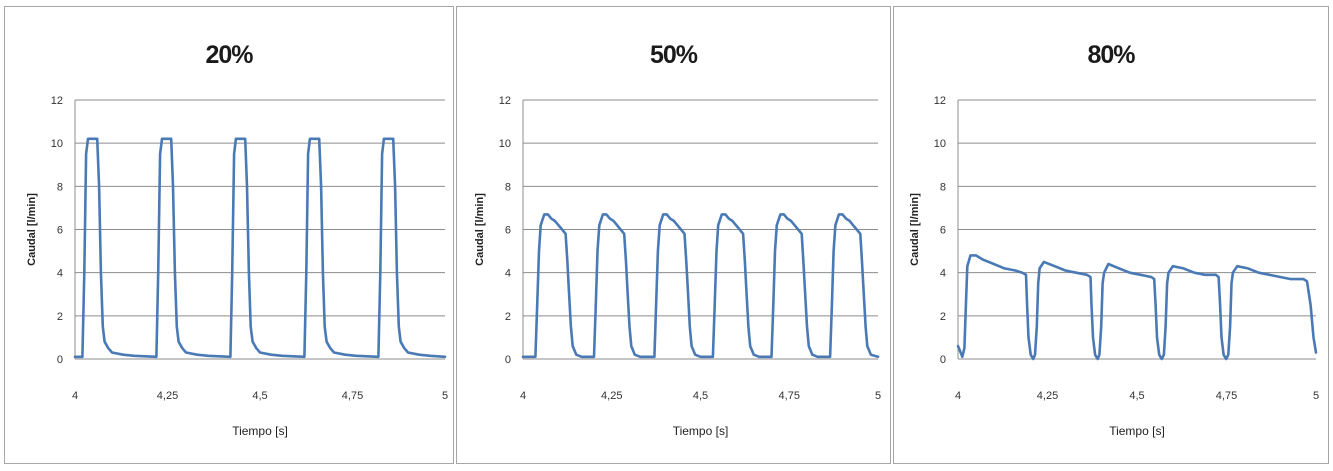  Describe the element at coordinates (229, 55) in the screenshot. I see `chart-title: 20%` at that location.